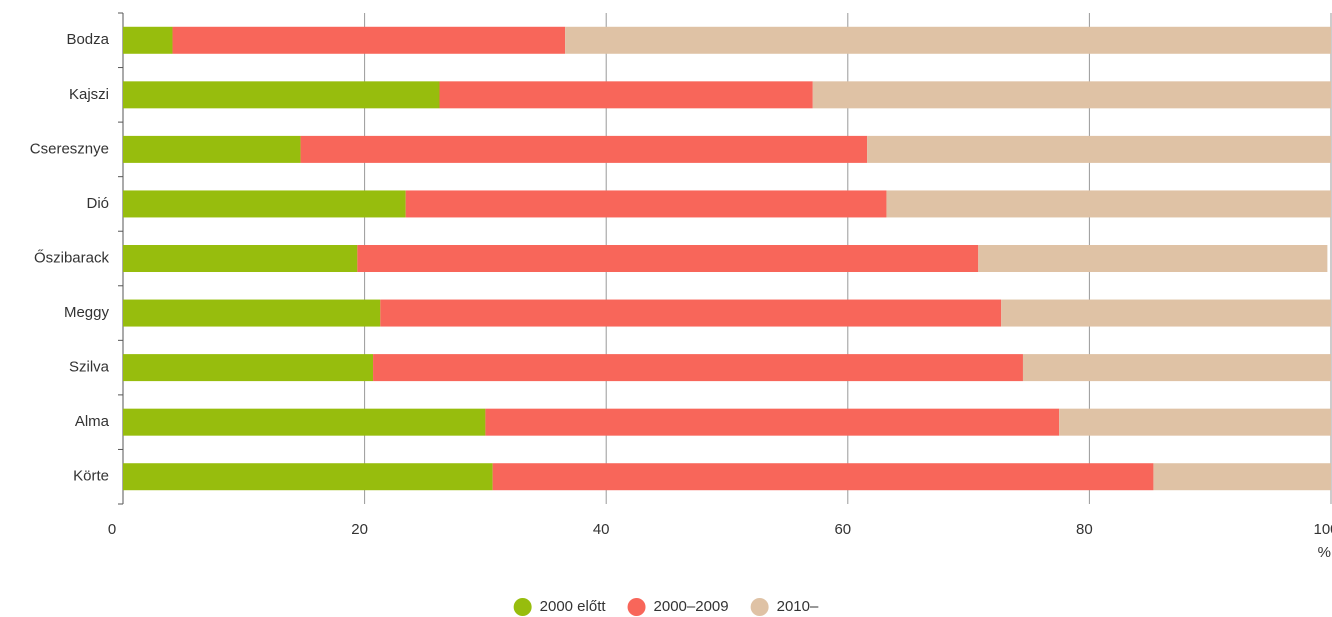  What do you see at coordinates (1322, 529) in the screenshot?
I see `x-tick-label: 100` at bounding box center [1322, 529].